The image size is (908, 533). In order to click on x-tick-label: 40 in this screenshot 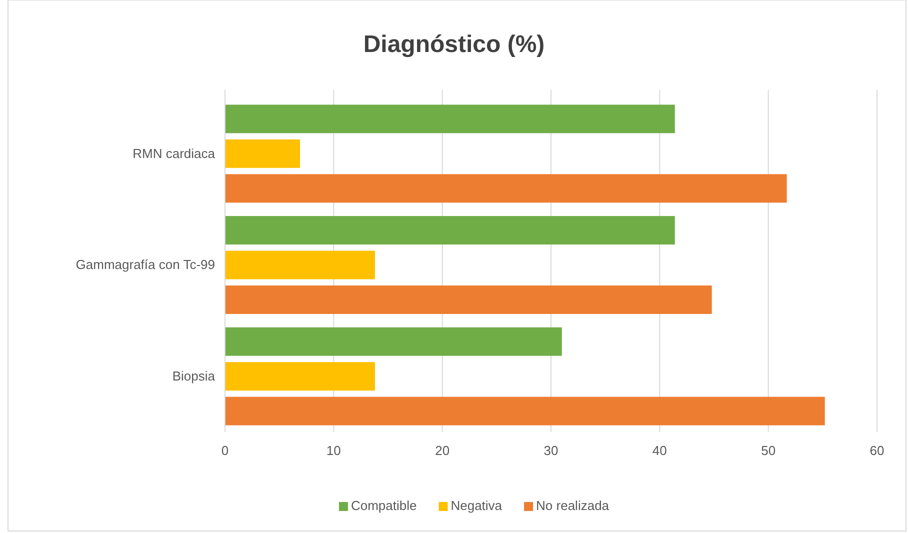, I will do `click(659, 450)`.